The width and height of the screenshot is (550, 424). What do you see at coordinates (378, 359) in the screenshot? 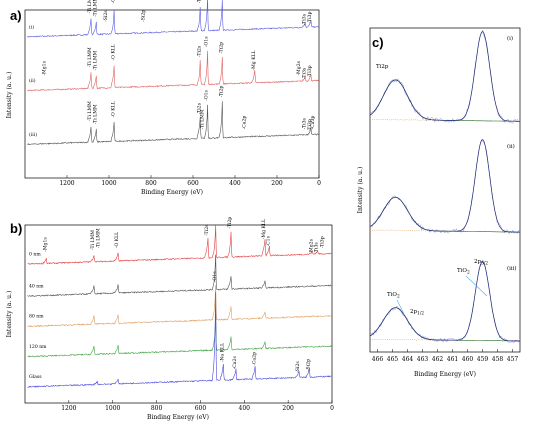
I see `panel-c-x-tick-label: 466` at bounding box center [378, 359].